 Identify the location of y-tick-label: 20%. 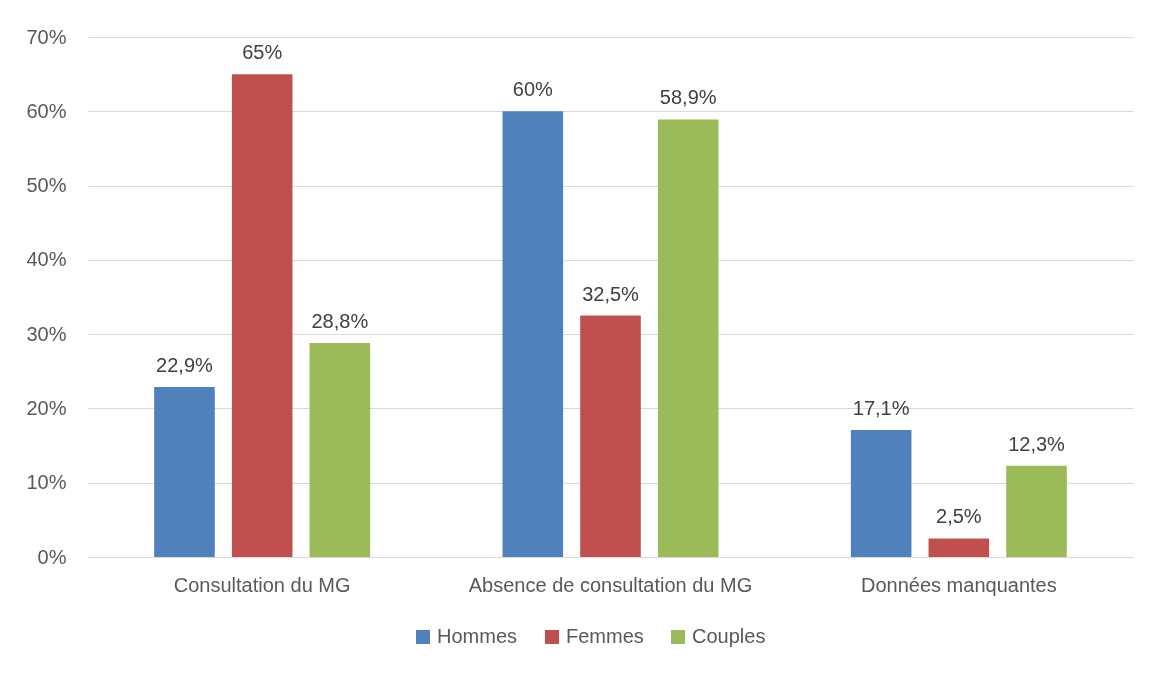
(46, 407).